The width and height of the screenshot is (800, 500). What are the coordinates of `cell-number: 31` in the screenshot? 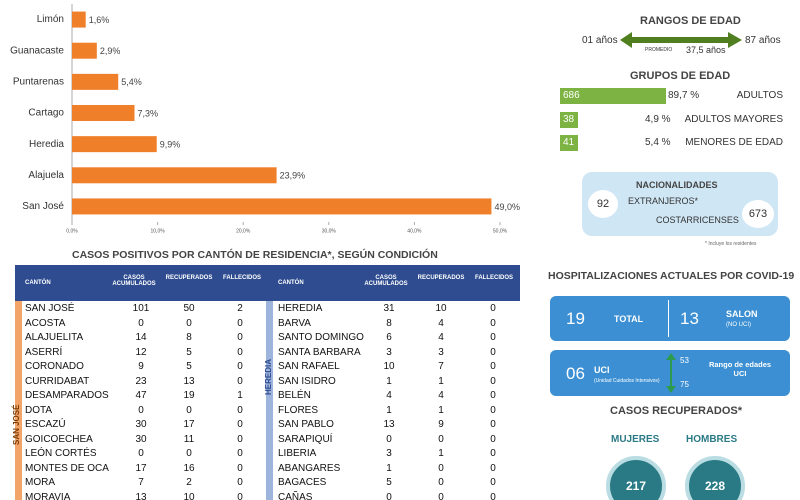 It's located at (389, 308).